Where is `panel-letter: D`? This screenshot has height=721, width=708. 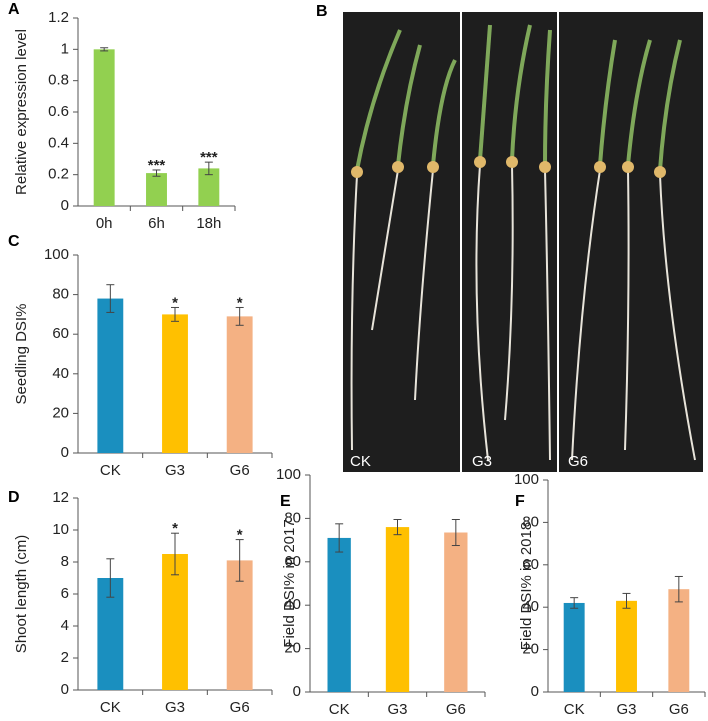
panel-letter: D is located at coordinates (14, 497).